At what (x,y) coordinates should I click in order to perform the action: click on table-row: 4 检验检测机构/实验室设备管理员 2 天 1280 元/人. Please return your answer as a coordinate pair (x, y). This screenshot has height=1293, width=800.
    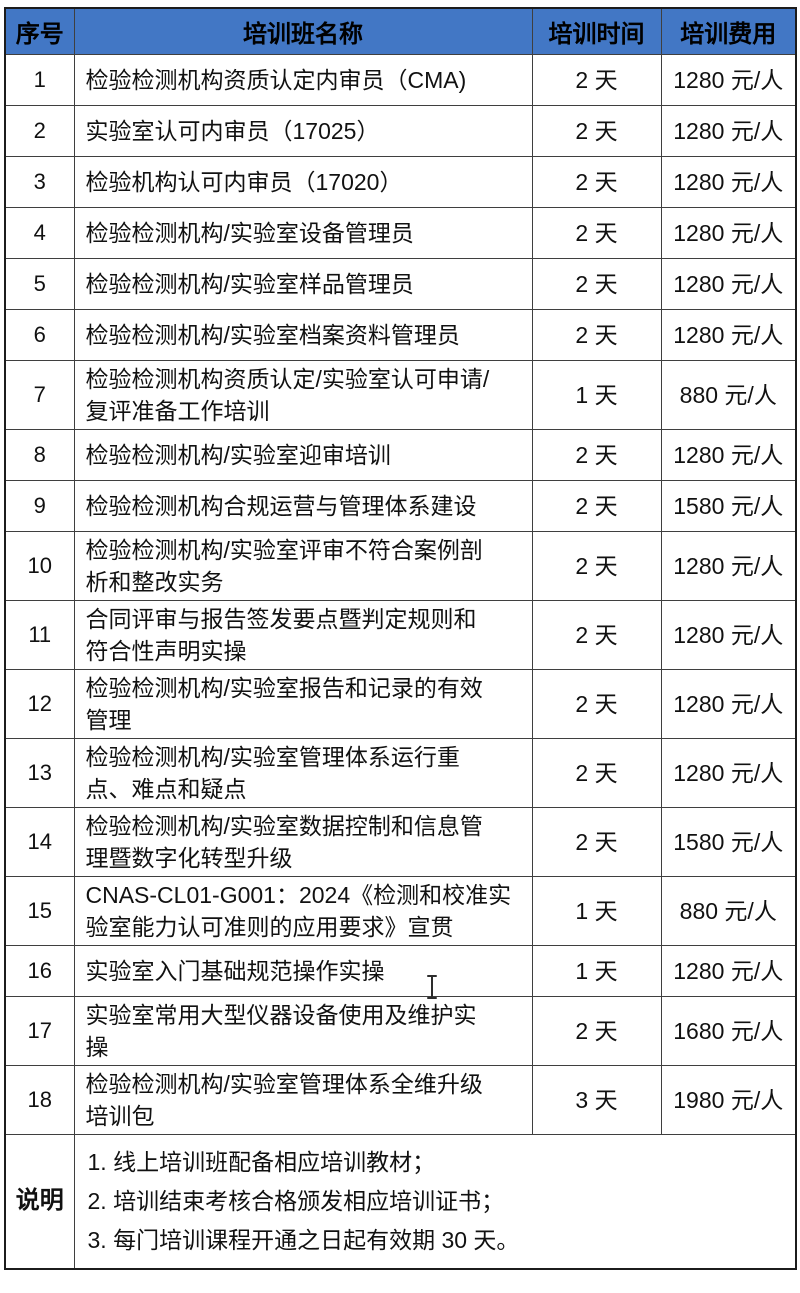
    Looking at the image, I should click on (400, 233).